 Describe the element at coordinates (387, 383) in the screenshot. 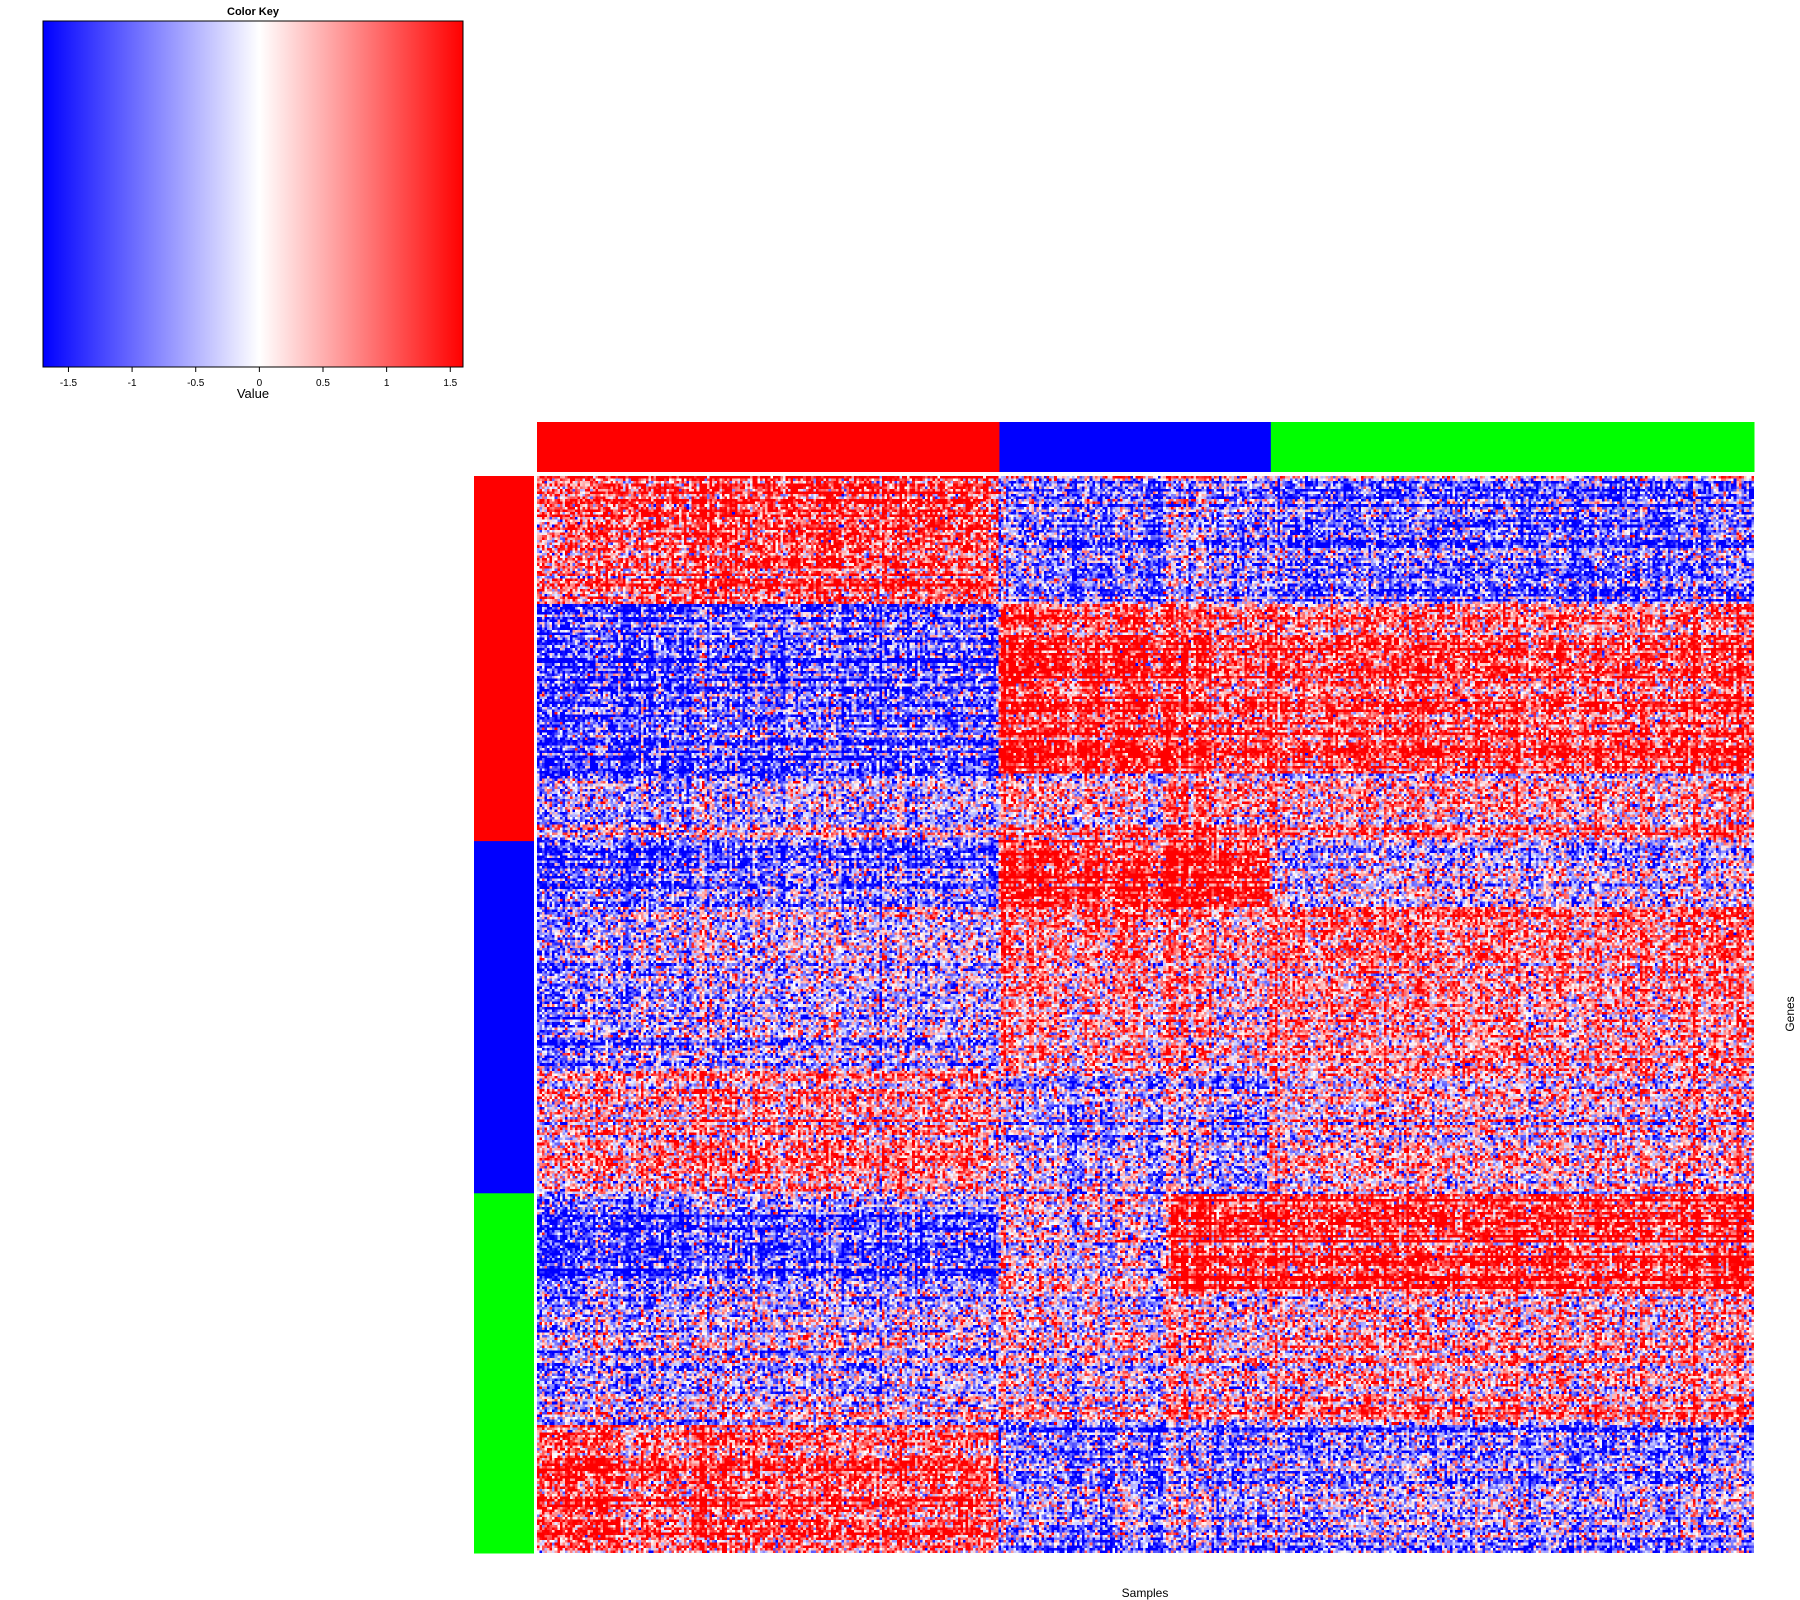

I see `color-key-tick-label: 1` at that location.